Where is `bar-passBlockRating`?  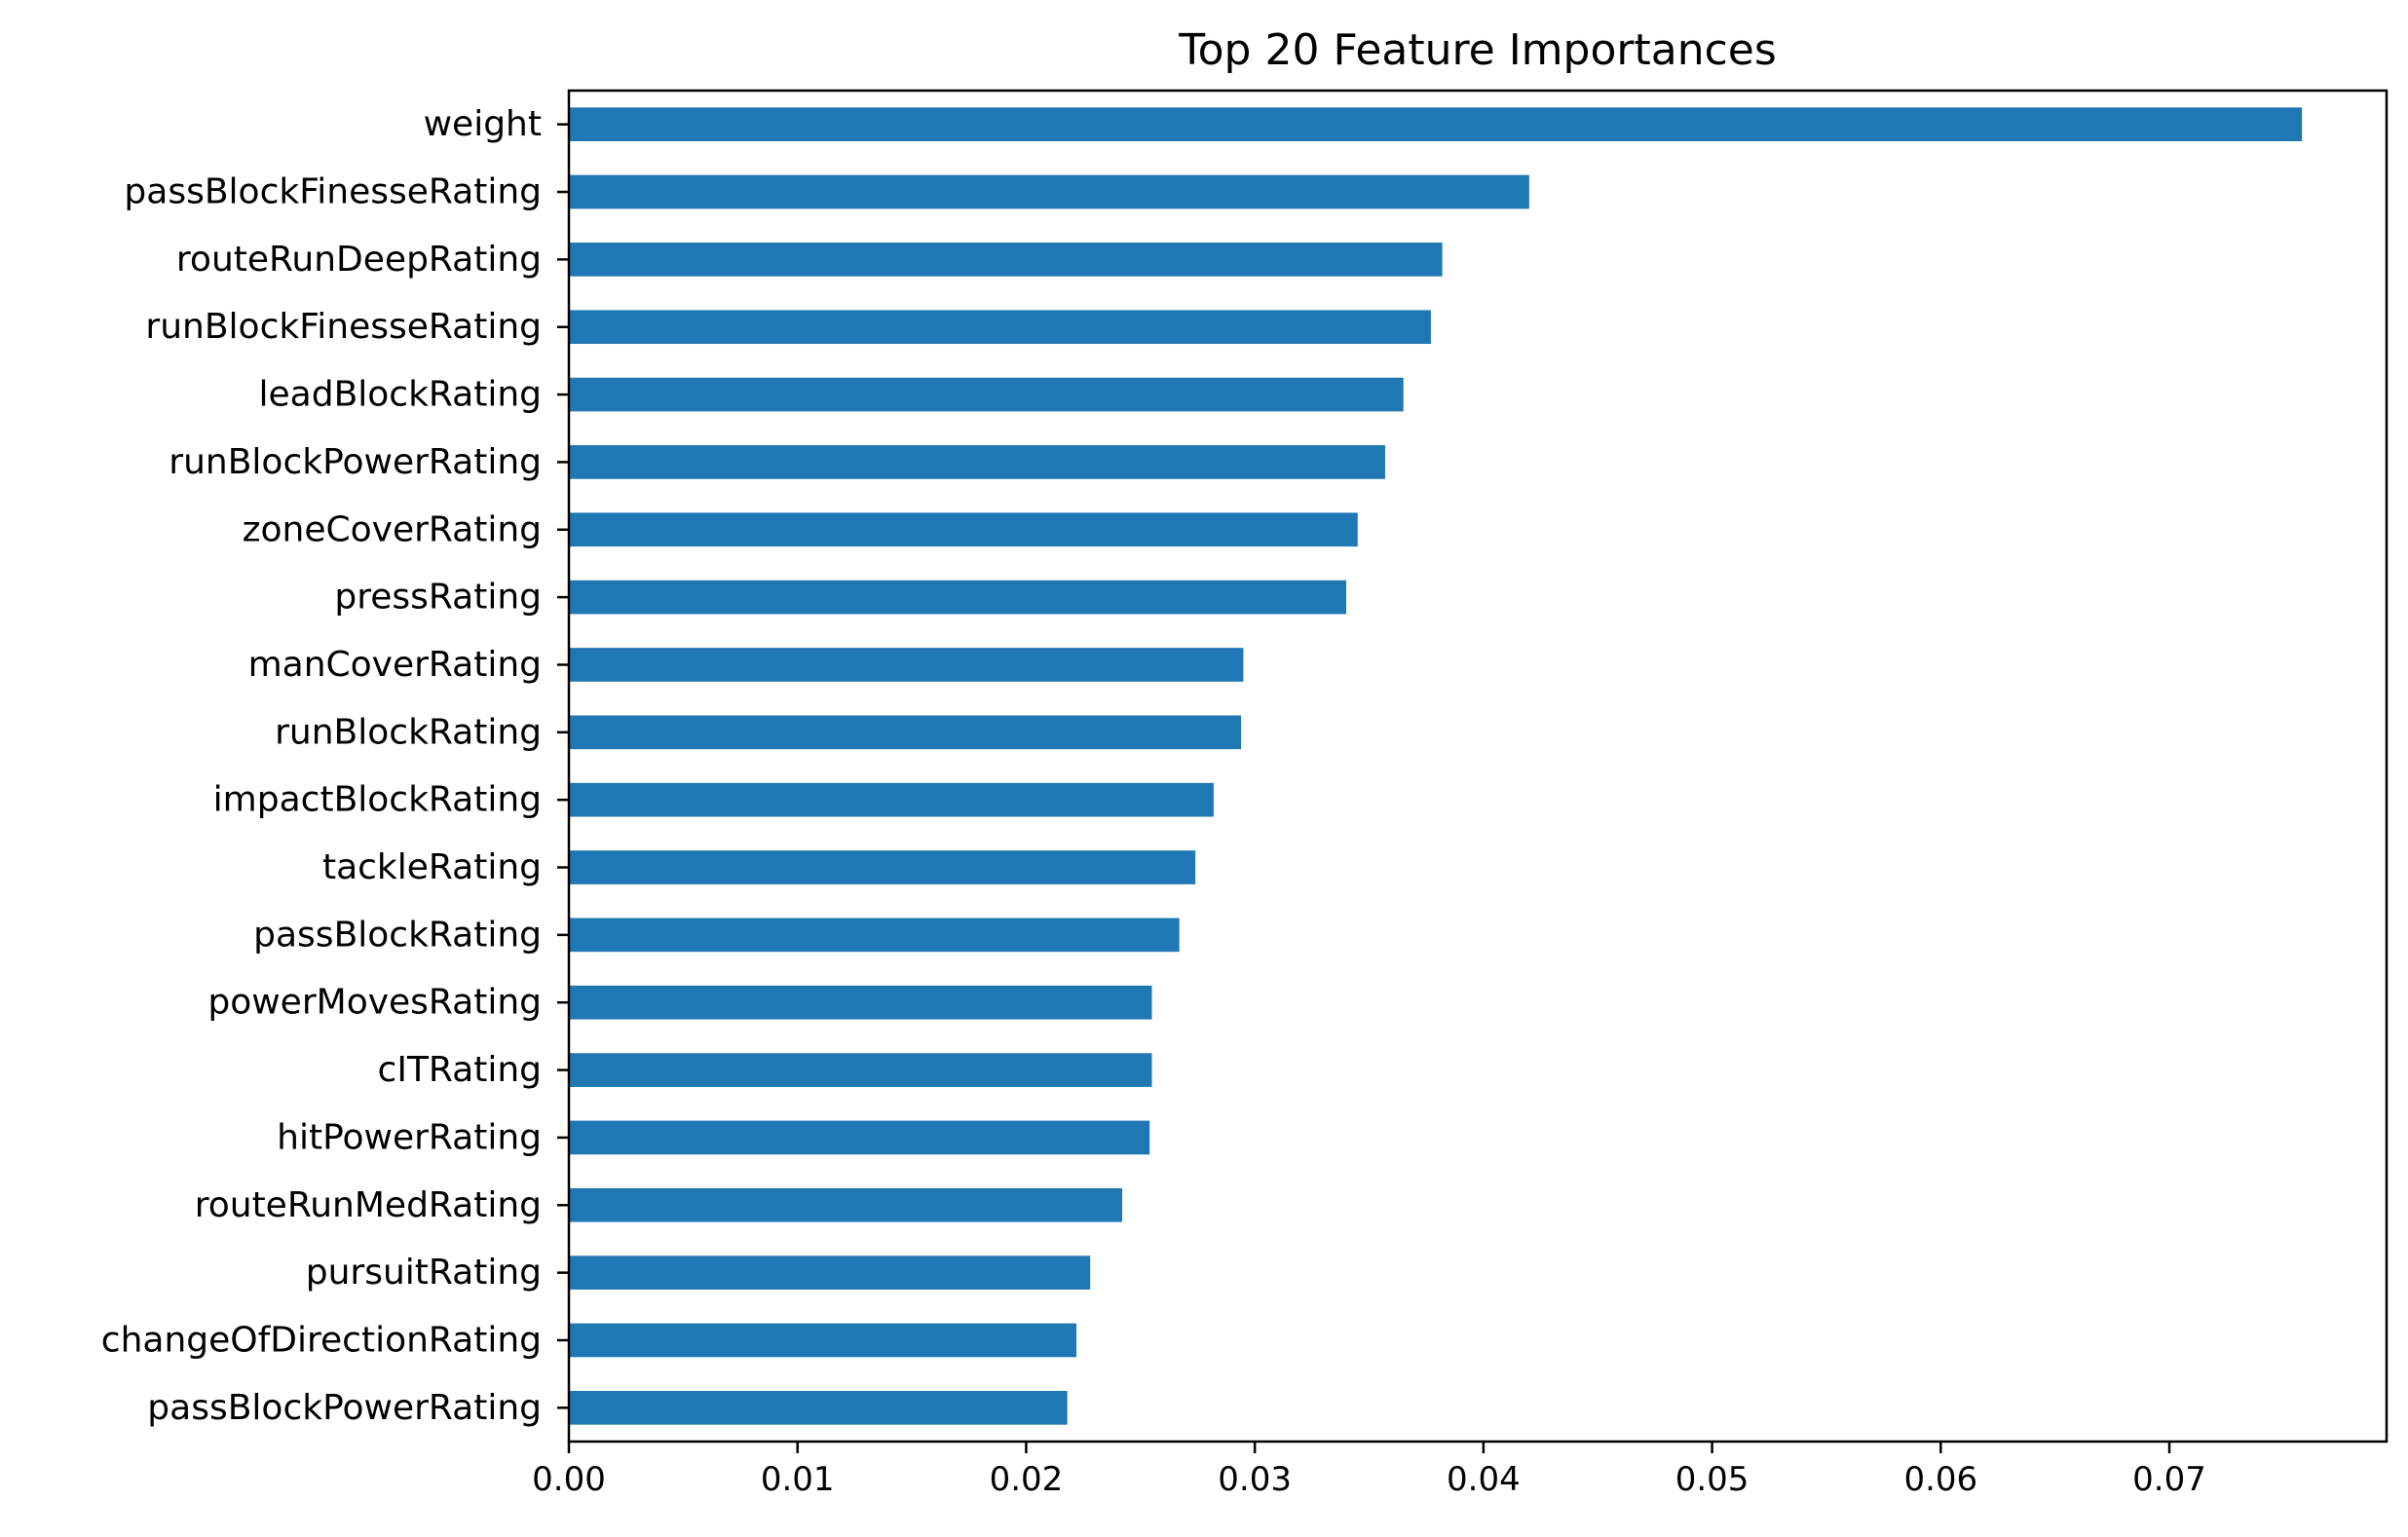
bar-passBlockRating is located at coordinates (874, 935).